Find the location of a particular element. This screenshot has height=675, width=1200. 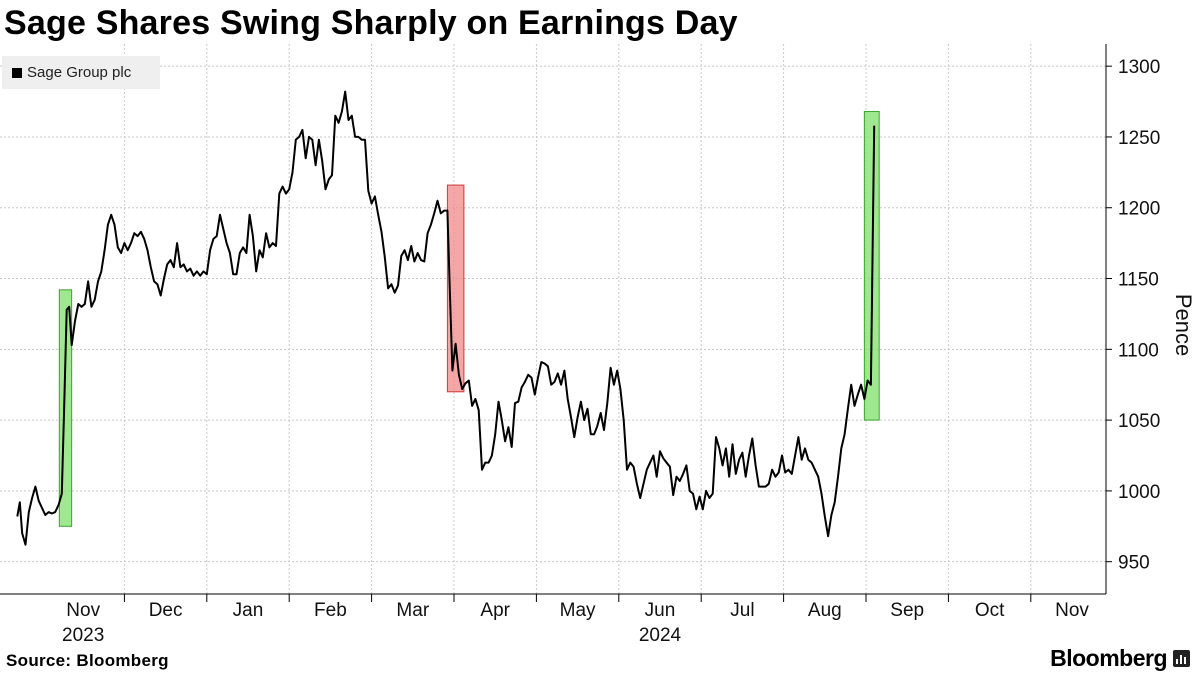

x-year-label: 2024 is located at coordinates (660, 635).